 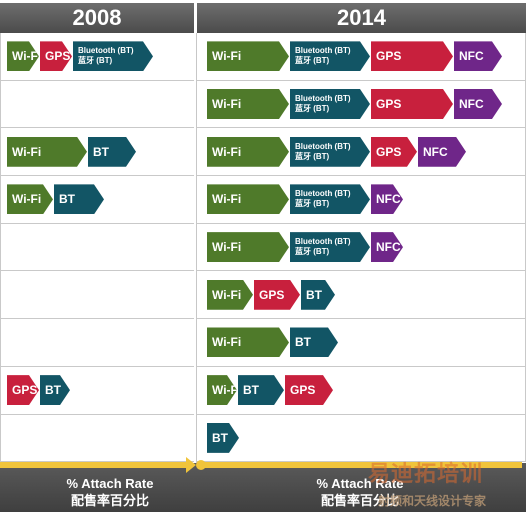 What do you see at coordinates (97, 18) in the screenshot?
I see `header-2008: 2008` at bounding box center [97, 18].